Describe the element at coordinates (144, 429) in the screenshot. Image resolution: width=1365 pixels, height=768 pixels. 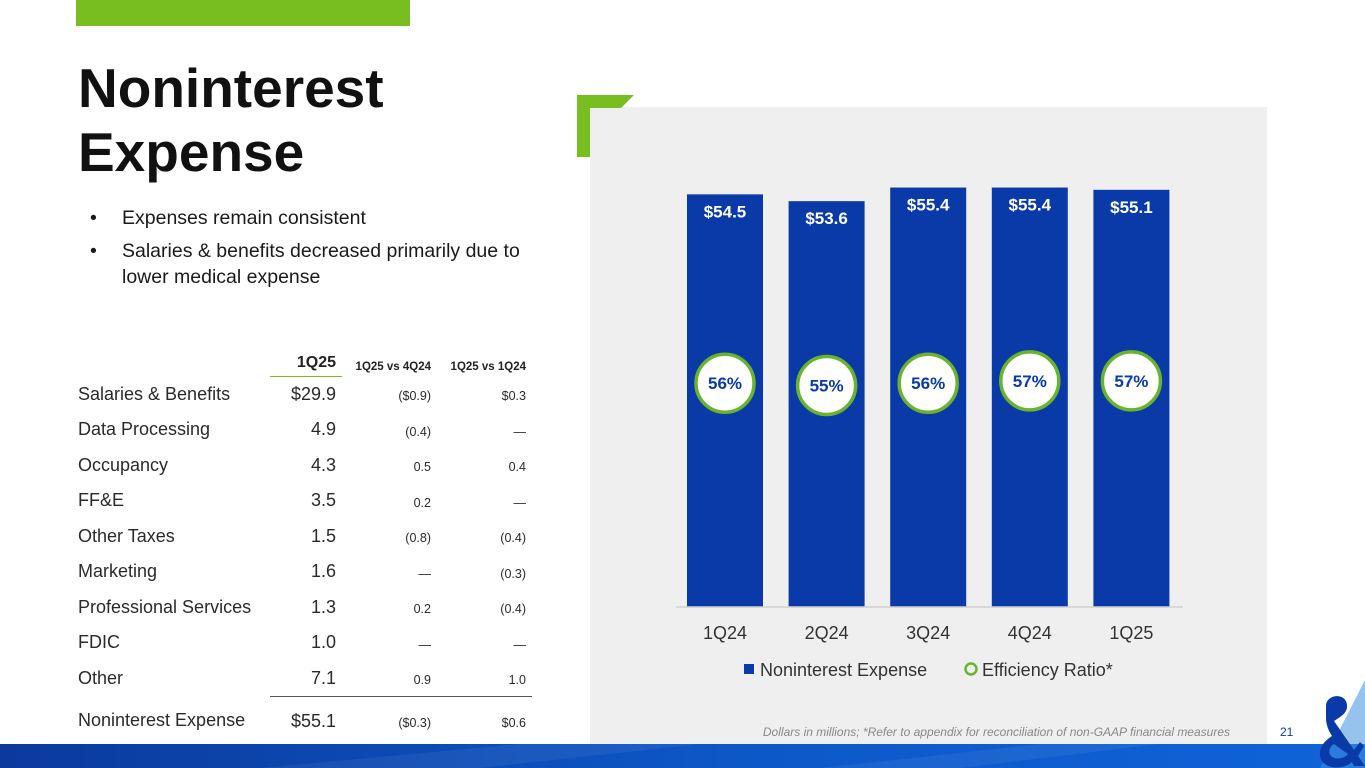
I see `row-label: Data Processing` at that location.